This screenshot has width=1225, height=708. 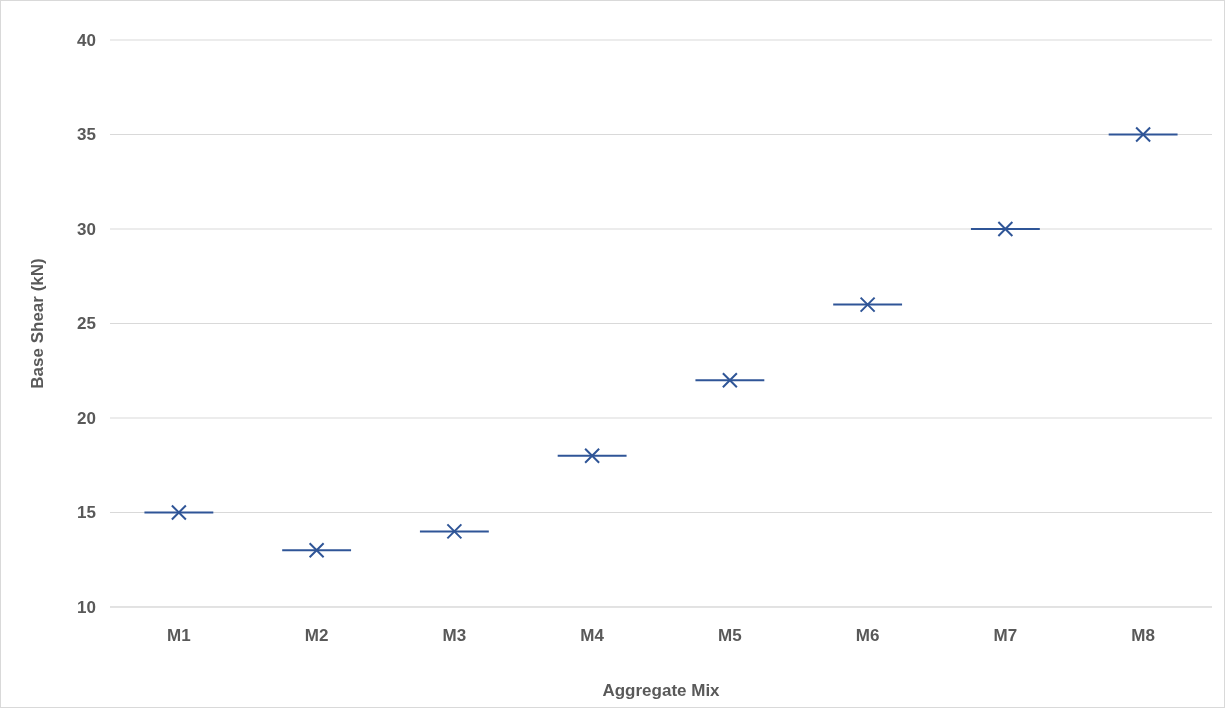 What do you see at coordinates (1143, 635) in the screenshot?
I see `x-tick-label: M8` at bounding box center [1143, 635].